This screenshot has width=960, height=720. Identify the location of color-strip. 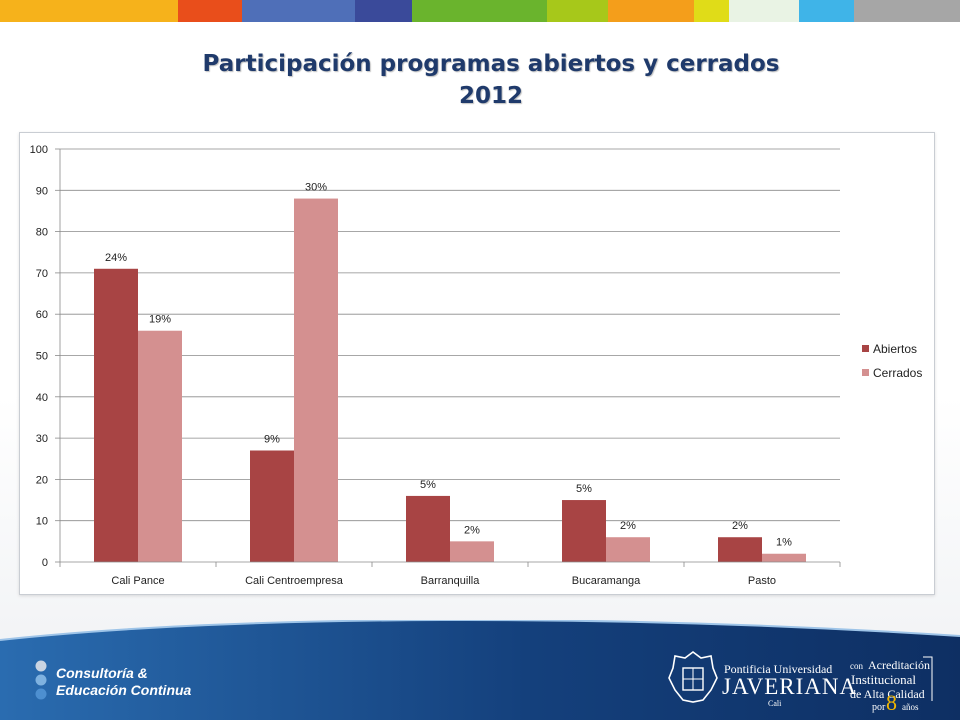
(480, 11).